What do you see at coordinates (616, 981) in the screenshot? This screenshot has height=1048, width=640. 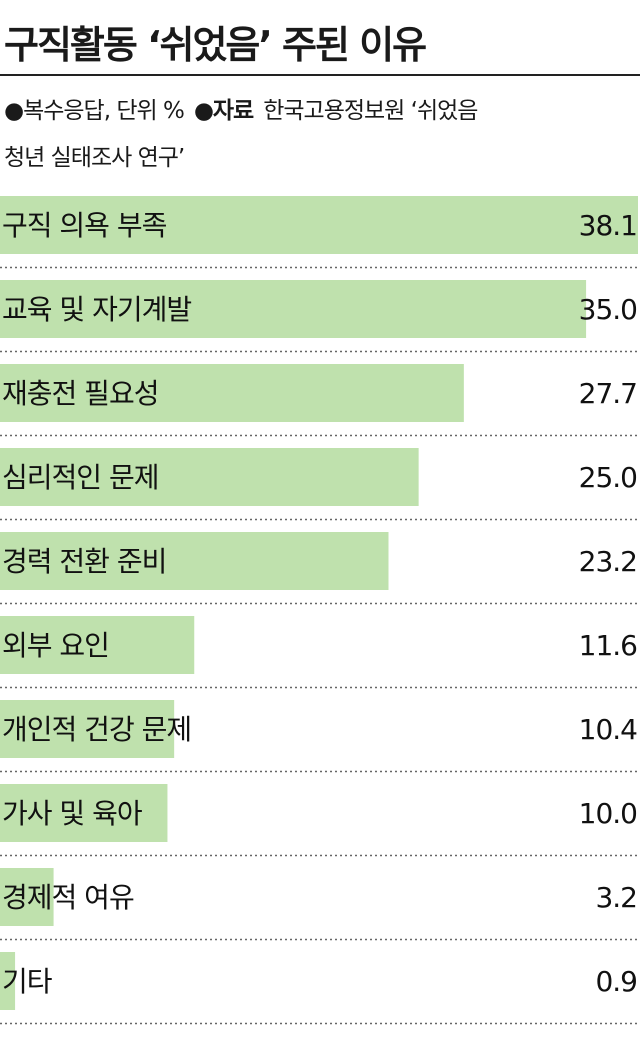 I see `value-label-9: 0.9` at bounding box center [616, 981].